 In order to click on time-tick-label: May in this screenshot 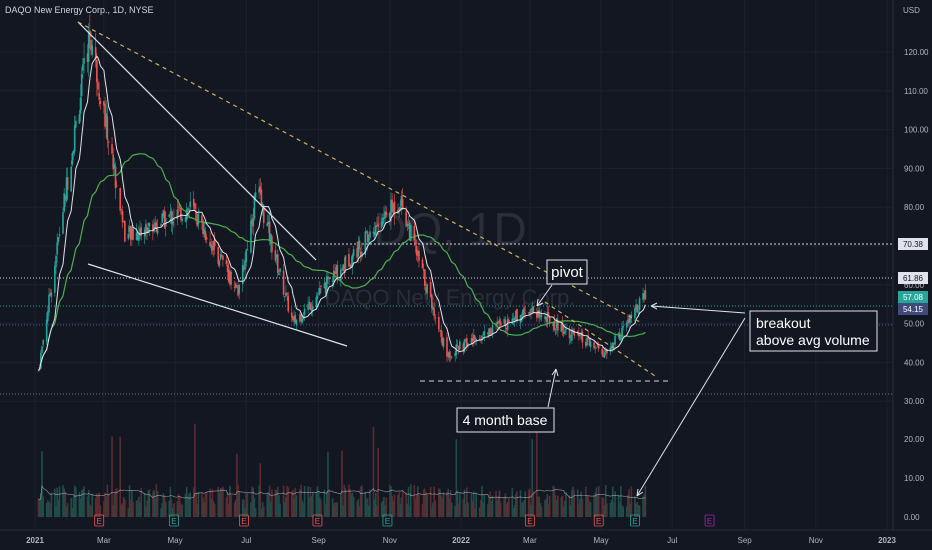, I will do `click(600, 540)`.